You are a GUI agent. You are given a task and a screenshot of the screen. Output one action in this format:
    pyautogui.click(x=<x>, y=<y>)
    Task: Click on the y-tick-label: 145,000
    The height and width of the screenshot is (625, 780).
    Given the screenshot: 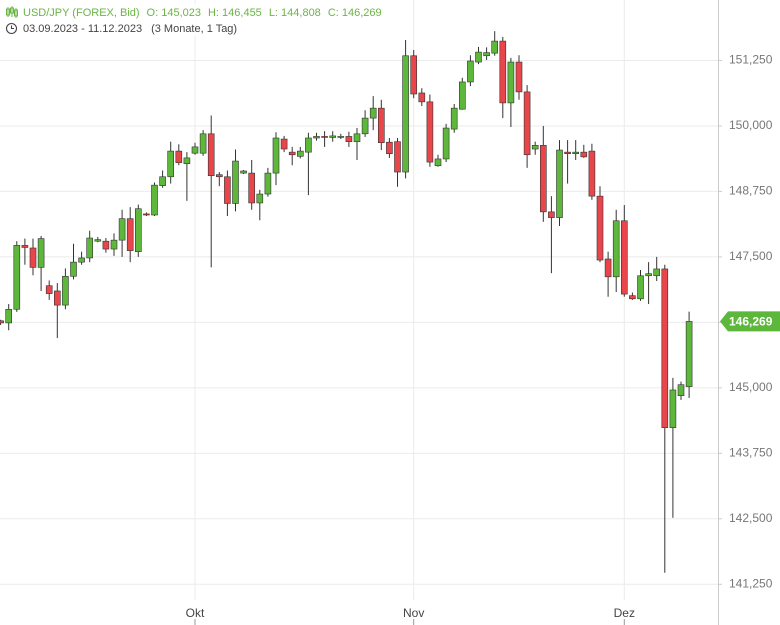 What is the action you would take?
    pyautogui.click(x=751, y=387)
    